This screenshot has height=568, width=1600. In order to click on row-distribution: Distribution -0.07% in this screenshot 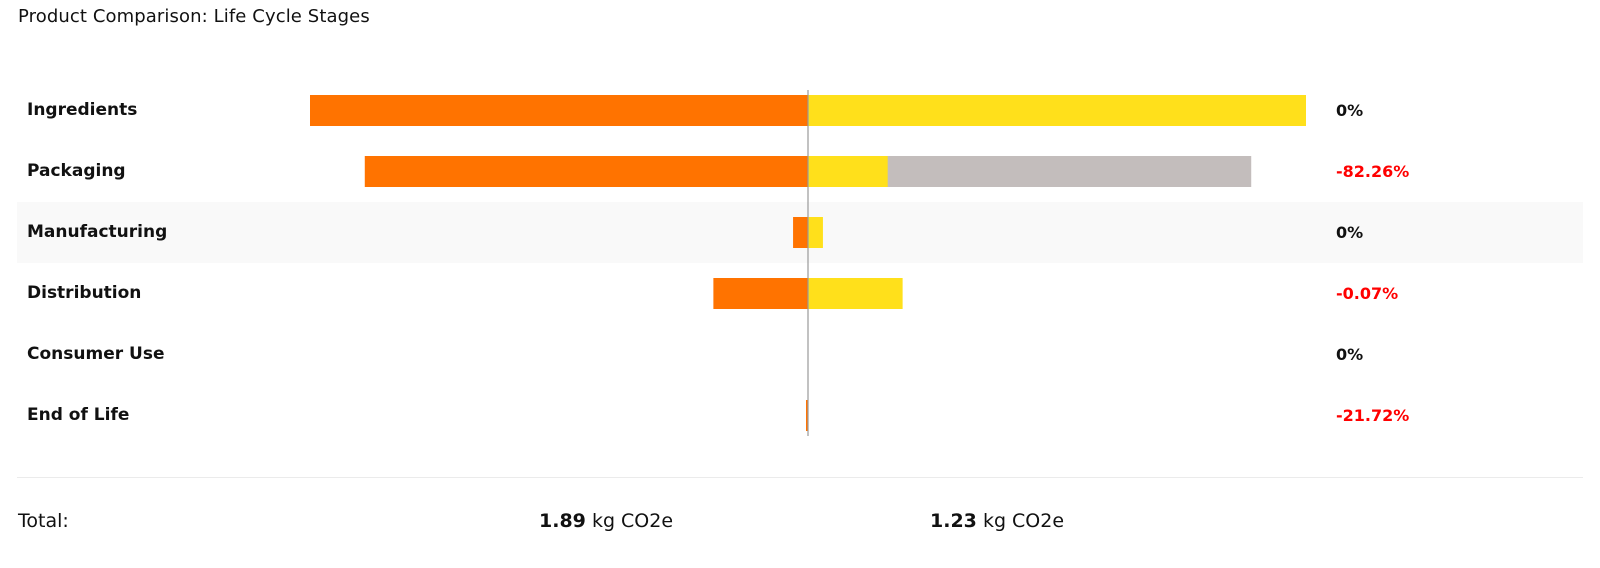, I will do `click(800, 293)`.